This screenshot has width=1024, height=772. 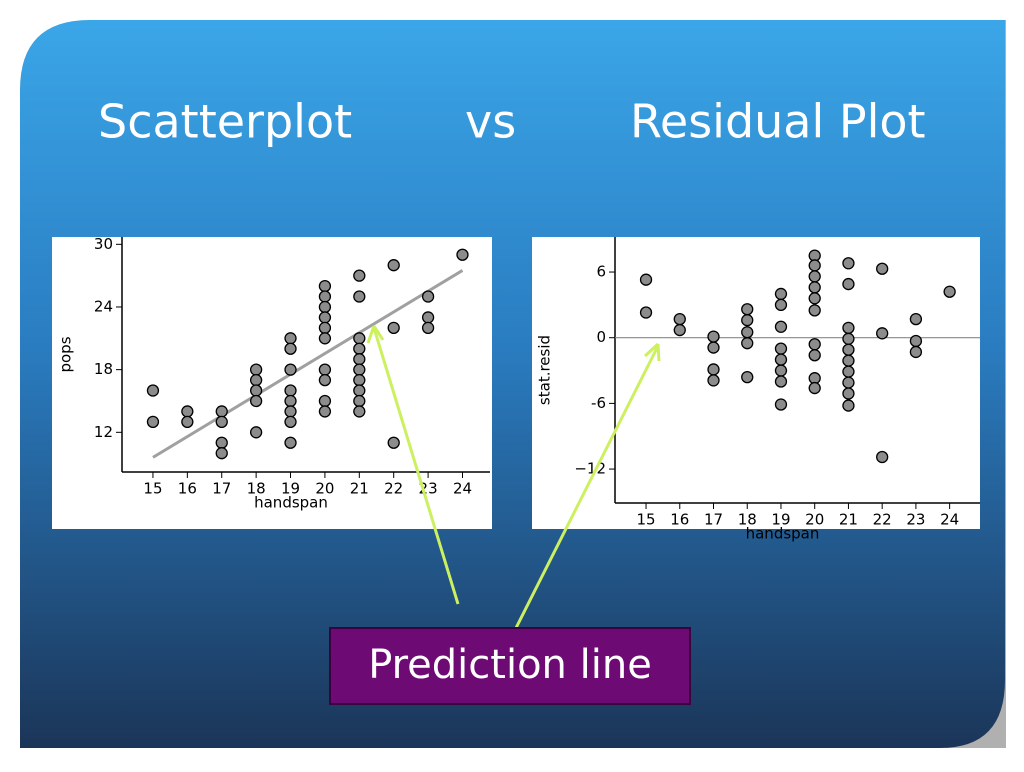 I want to click on annotation: Prediction line, so click(x=510, y=665).